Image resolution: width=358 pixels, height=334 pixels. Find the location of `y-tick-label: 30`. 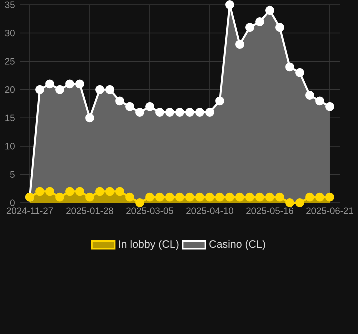

y-tick-label: 30 is located at coordinates (10, 33).